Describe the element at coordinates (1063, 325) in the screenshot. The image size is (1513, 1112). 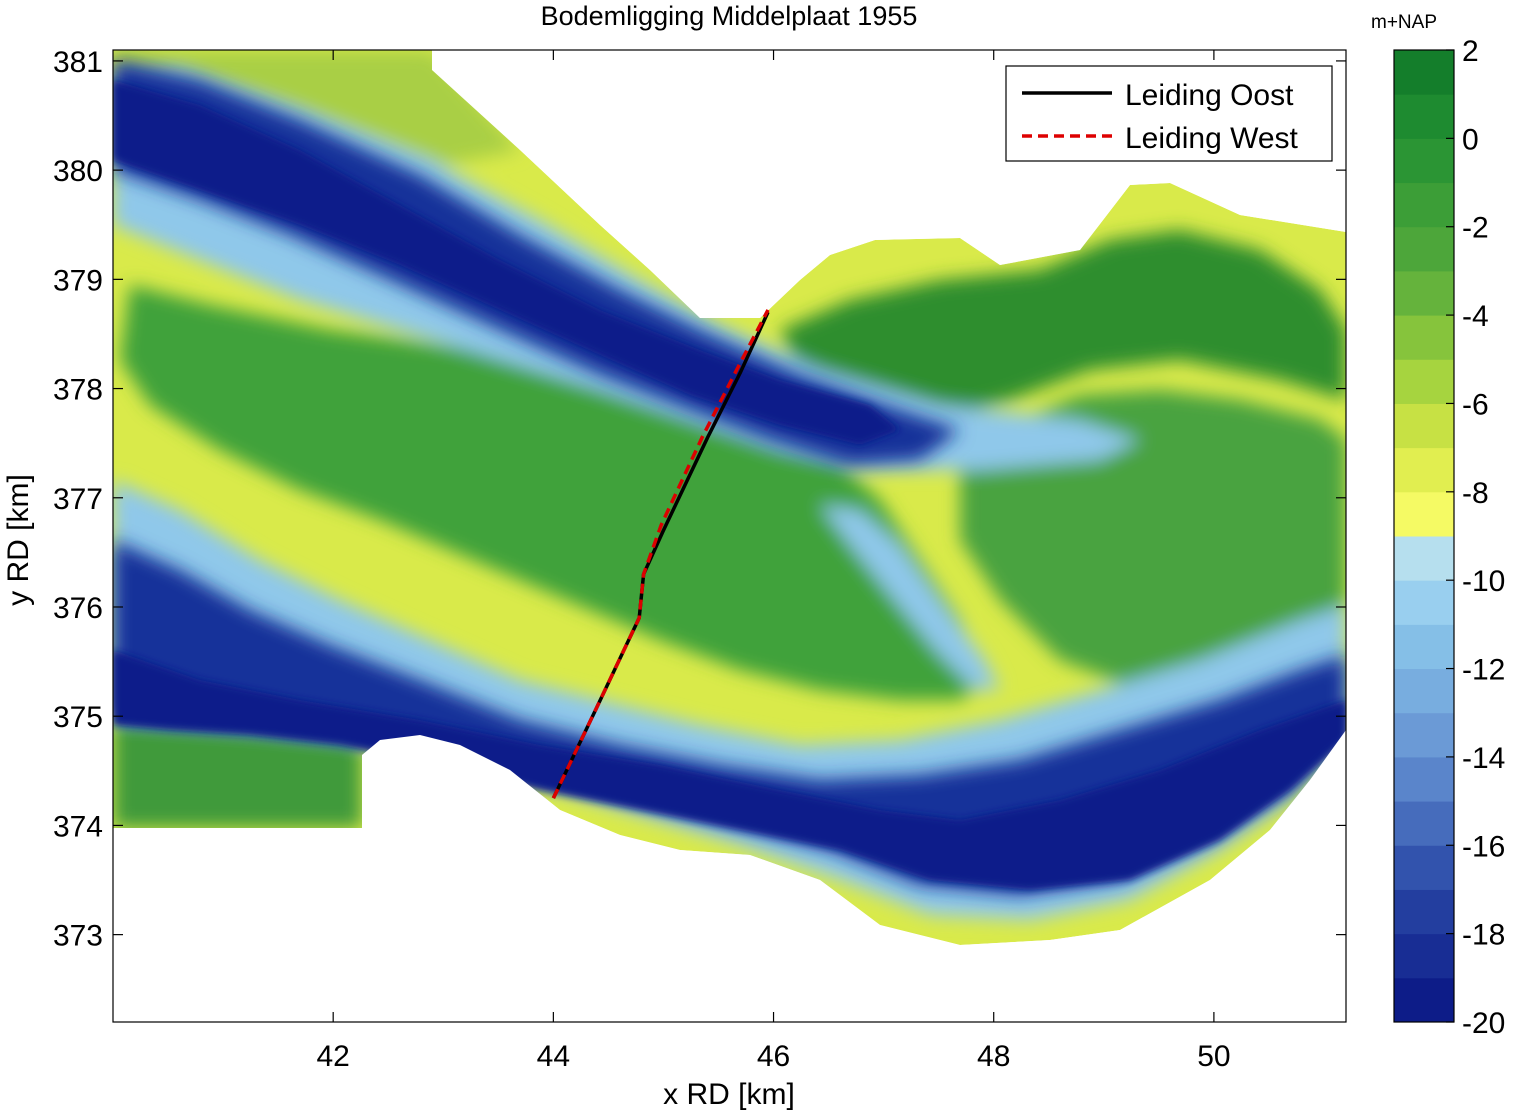
I see `shoal-northeast` at that location.